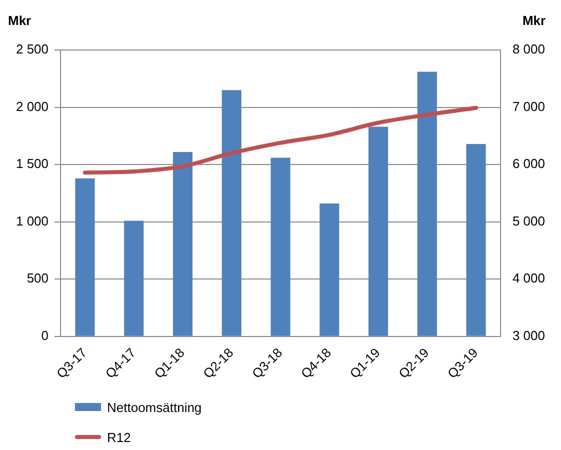  Describe the element at coordinates (119, 437) in the screenshot. I see `legend-label: R12` at that location.